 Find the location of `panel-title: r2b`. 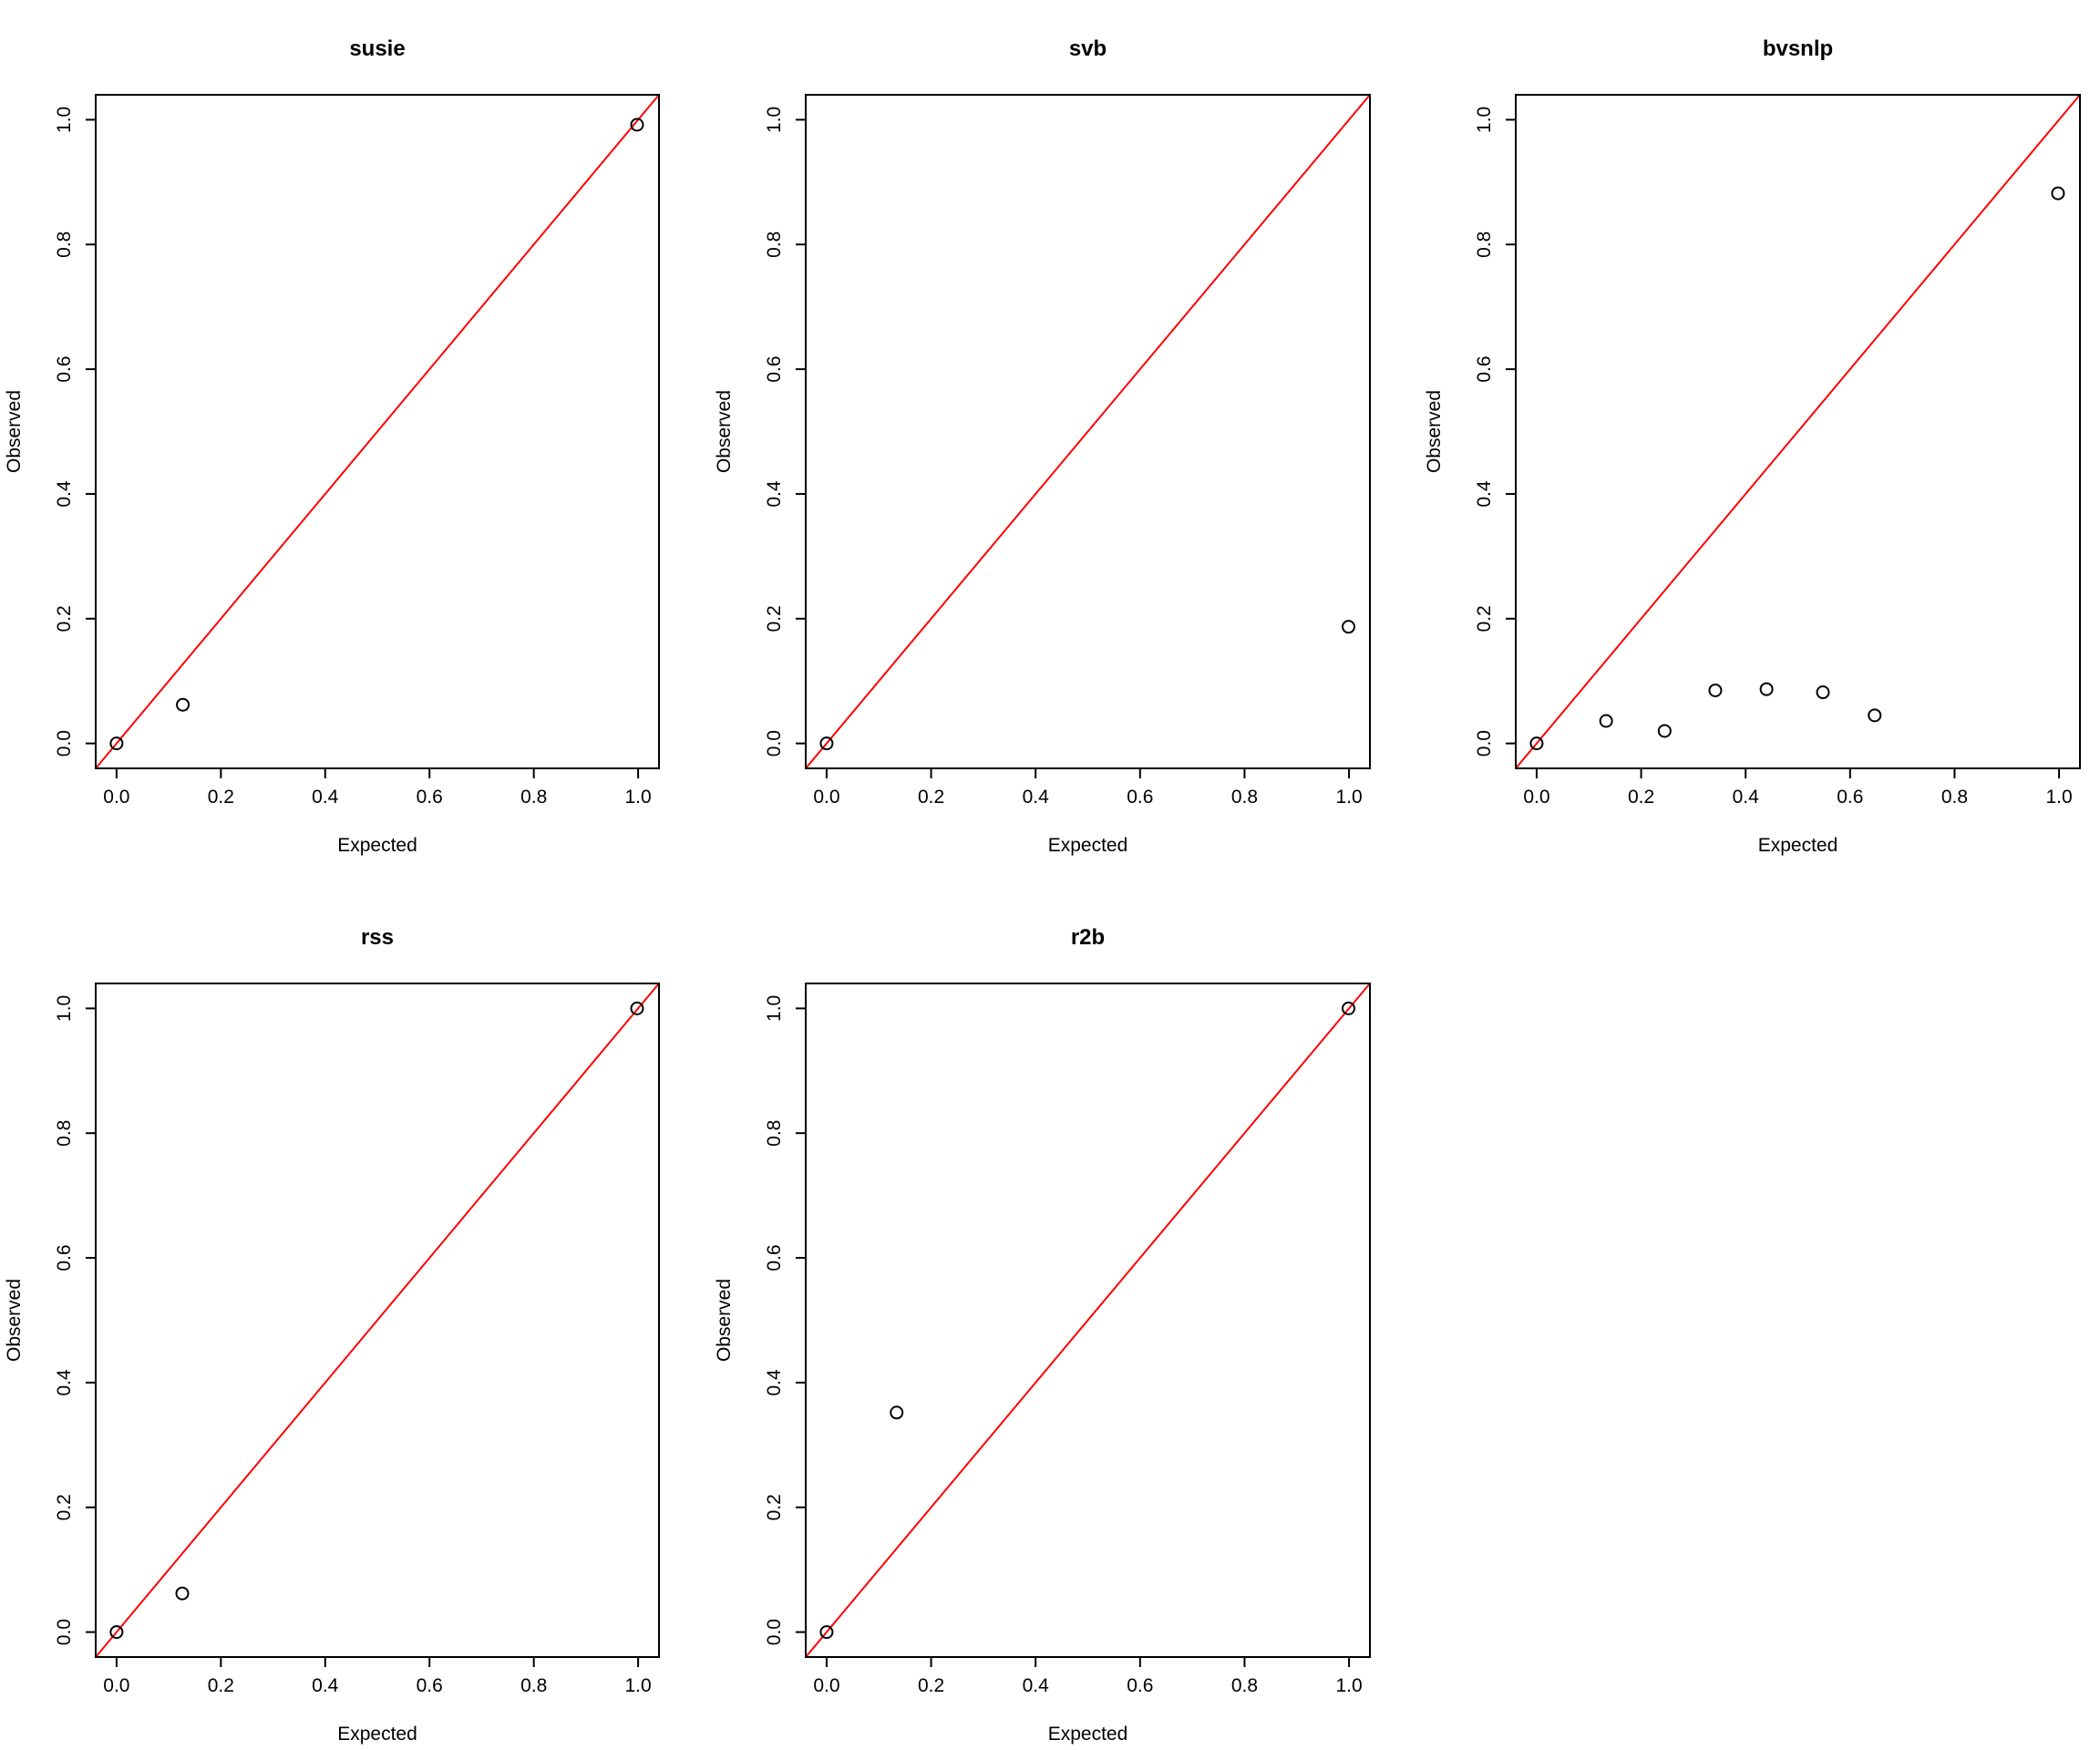

panel-title: r2b is located at coordinates (1088, 938).